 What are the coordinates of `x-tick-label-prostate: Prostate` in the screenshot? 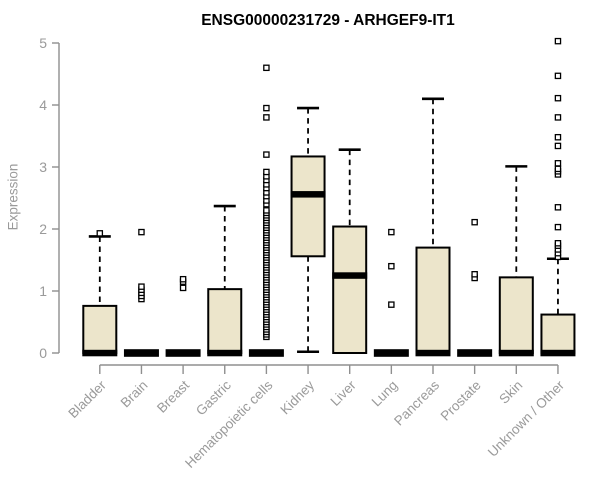 It's located at (461, 401).